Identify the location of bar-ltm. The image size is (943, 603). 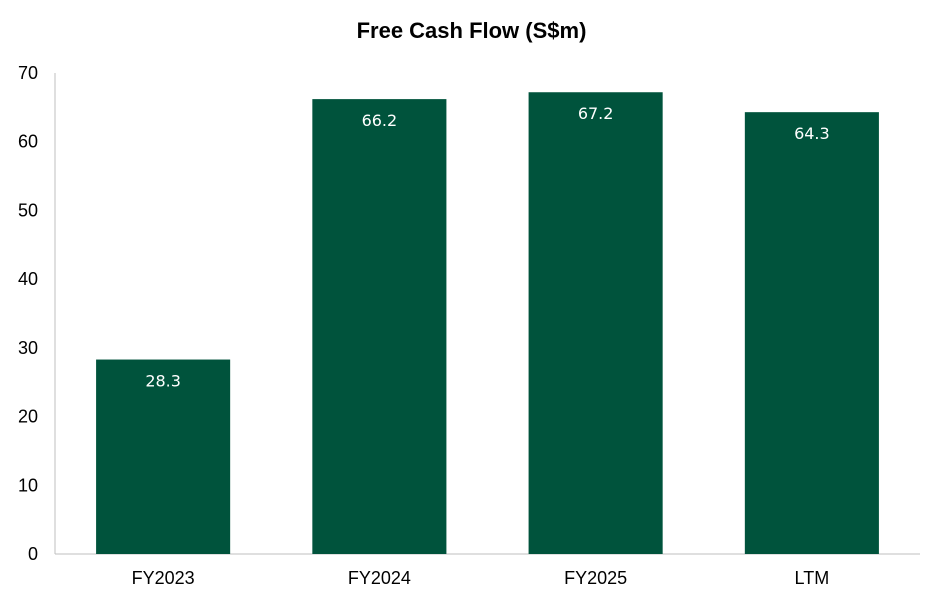
(811, 333).